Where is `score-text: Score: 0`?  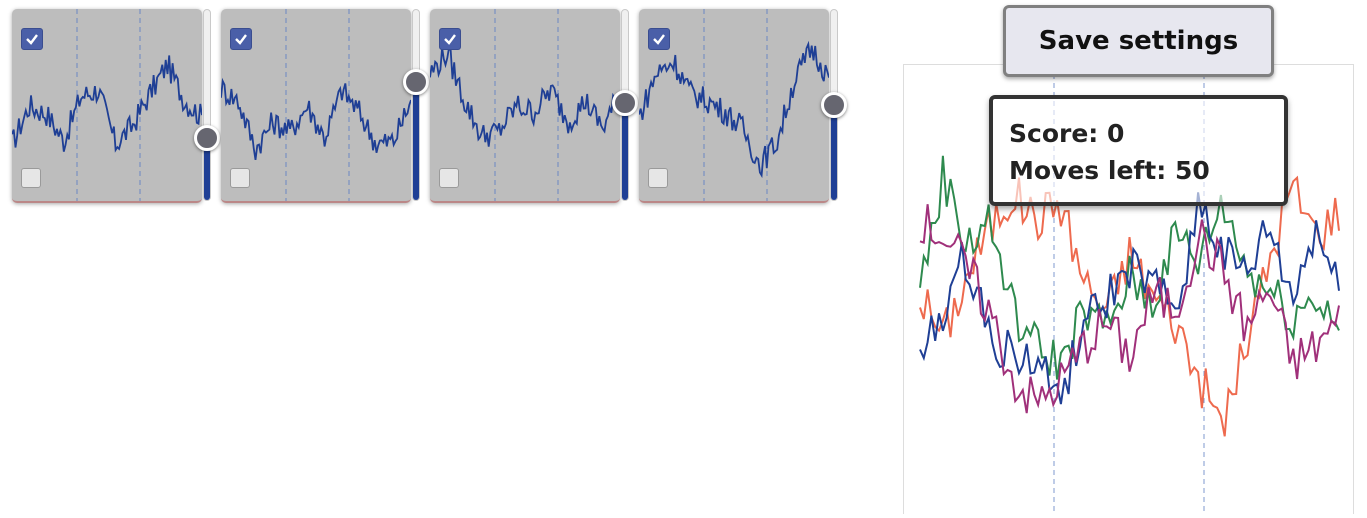
score-text: Score: 0 is located at coordinates (1067, 133).